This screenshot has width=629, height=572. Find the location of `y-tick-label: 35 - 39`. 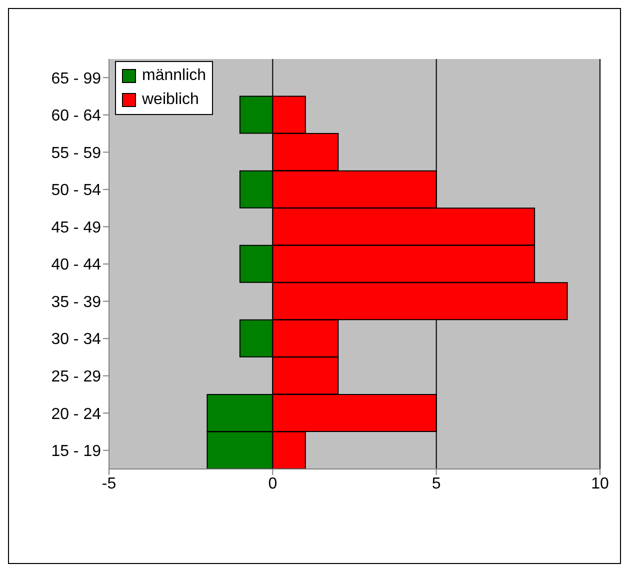

y-tick-label: 35 - 39 is located at coordinates (76, 302).